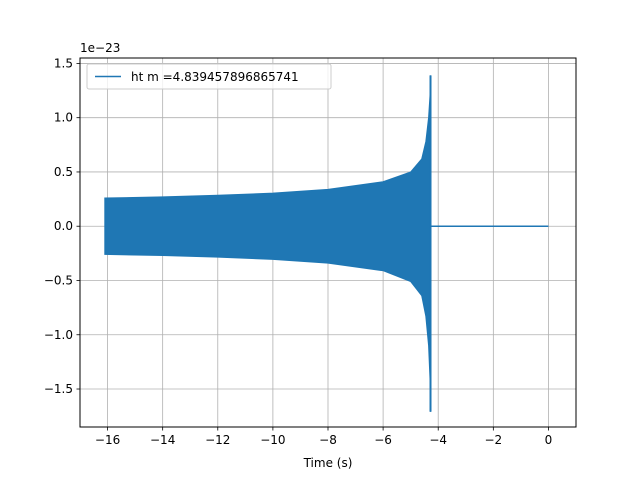 The height and width of the screenshot is (480, 640). What do you see at coordinates (215, 77) in the screenshot?
I see `legend-label: ht m =4.839457896865741` at bounding box center [215, 77].